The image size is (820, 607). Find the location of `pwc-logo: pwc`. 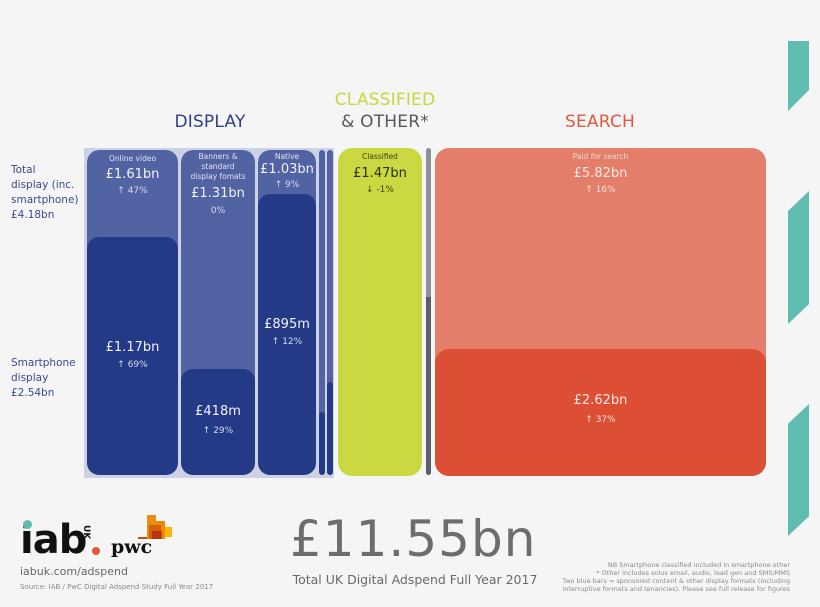

pwc-logo: pwc is located at coordinates (132, 547).